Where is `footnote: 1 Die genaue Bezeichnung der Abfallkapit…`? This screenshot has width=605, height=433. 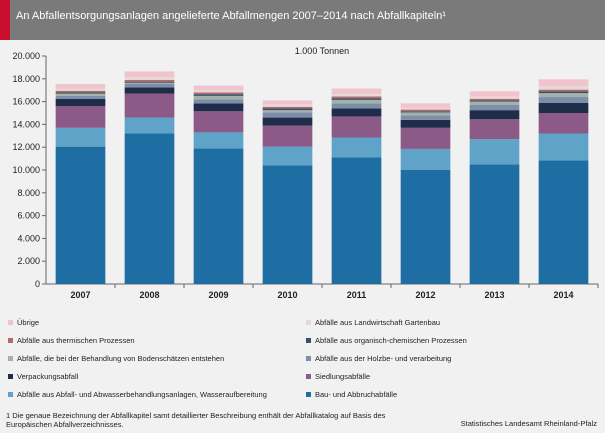
footnote: 1 Die genaue Bezeichnung der Abfallkapit… is located at coordinates (196, 420).